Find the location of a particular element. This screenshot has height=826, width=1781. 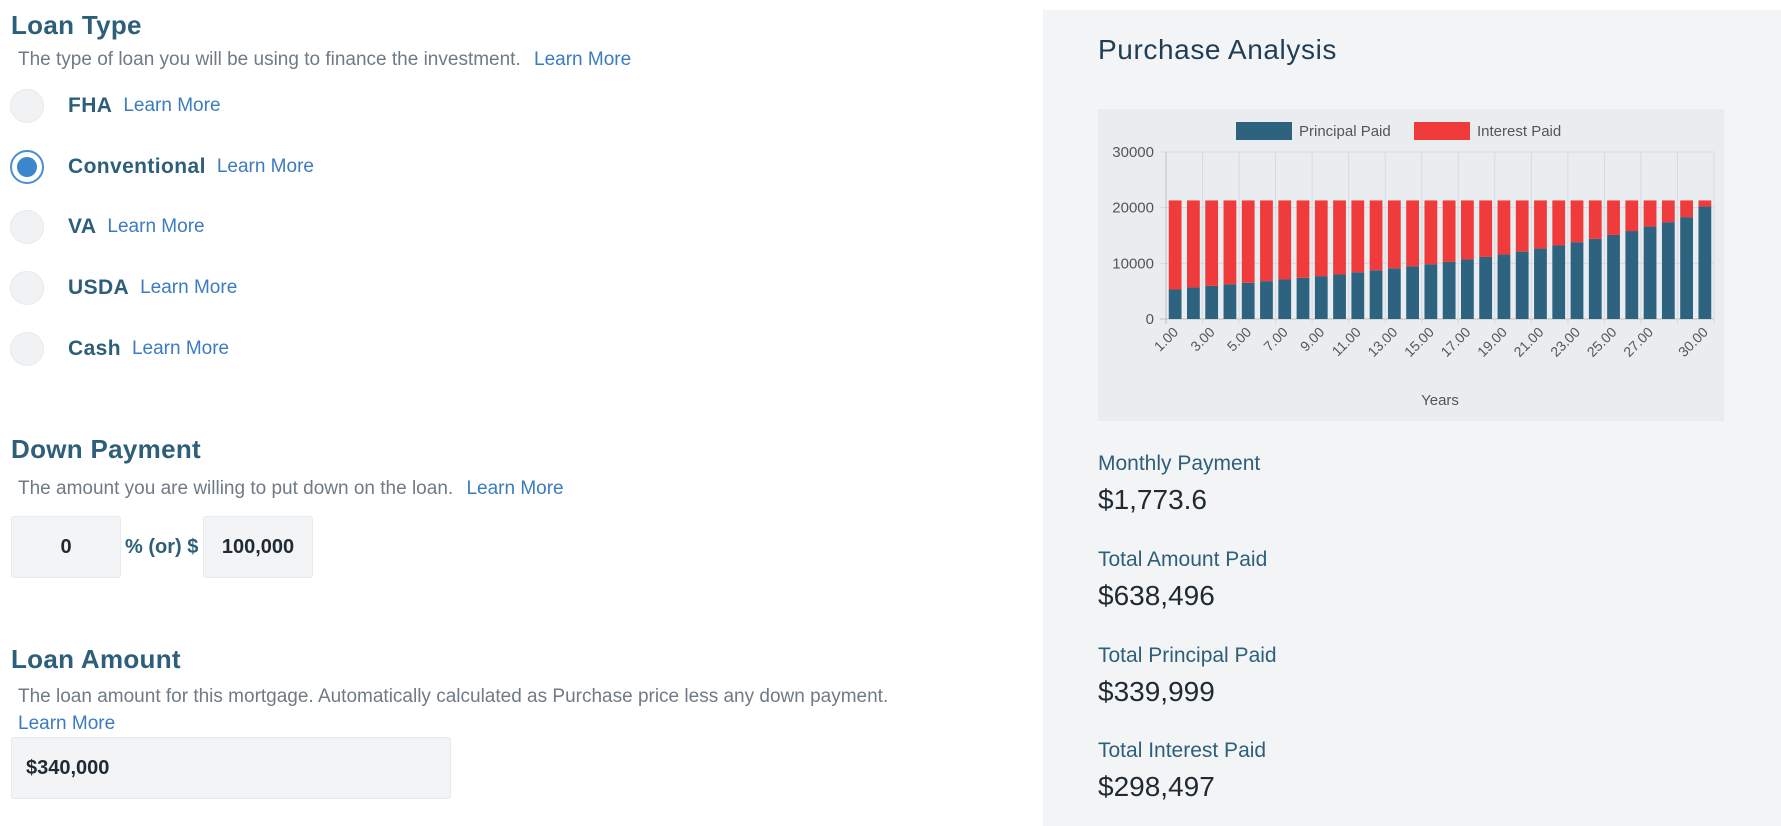

y-tick-label: 10000 is located at coordinates (1133, 263).